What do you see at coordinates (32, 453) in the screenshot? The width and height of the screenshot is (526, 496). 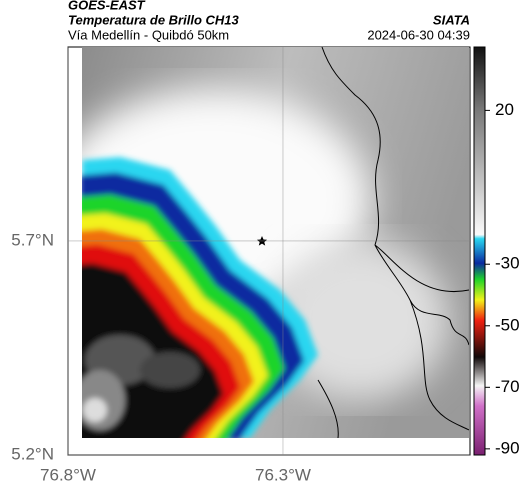 I see `lat-tick-label: 5.2°N` at bounding box center [32, 453].